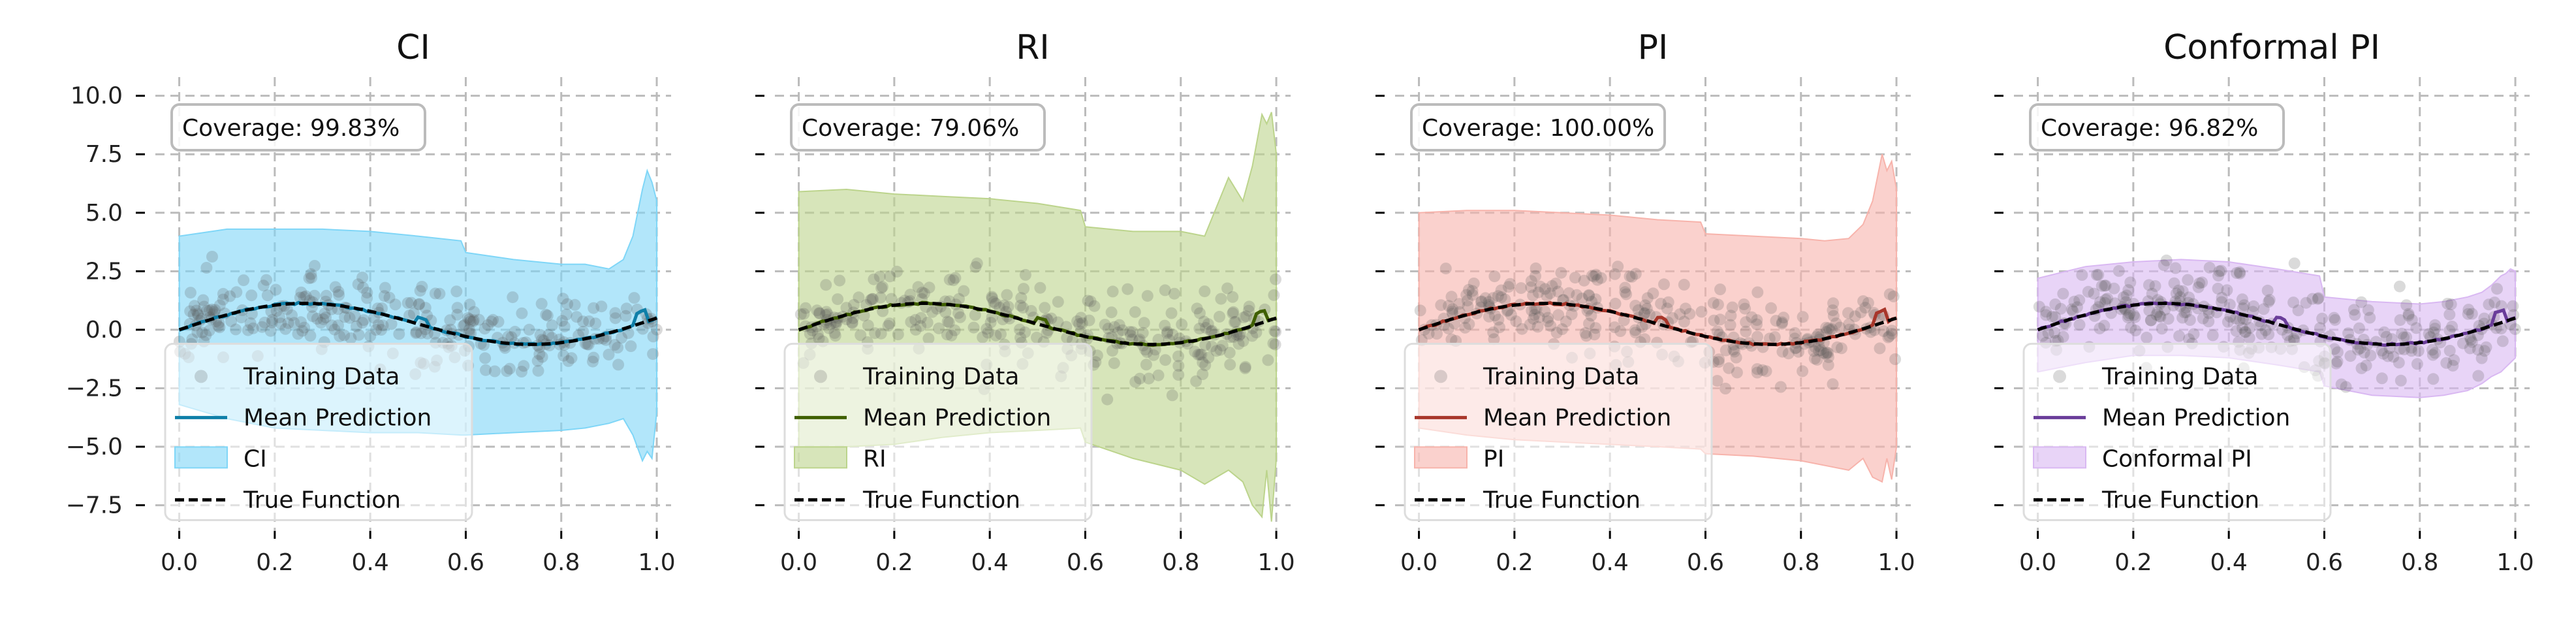  What do you see at coordinates (201, 458) in the screenshot?
I see `legend-marker-interval` at bounding box center [201, 458].